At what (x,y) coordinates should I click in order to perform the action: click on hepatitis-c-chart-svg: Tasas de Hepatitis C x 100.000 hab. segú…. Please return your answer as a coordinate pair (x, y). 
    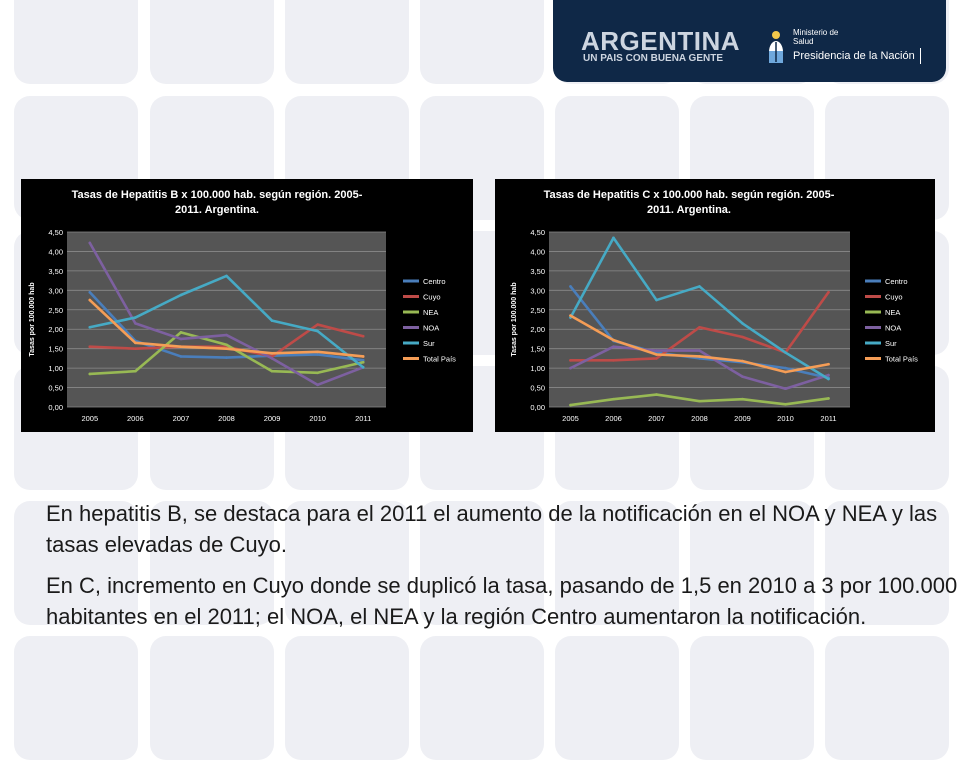
    Looking at the image, I should click on (714, 306).